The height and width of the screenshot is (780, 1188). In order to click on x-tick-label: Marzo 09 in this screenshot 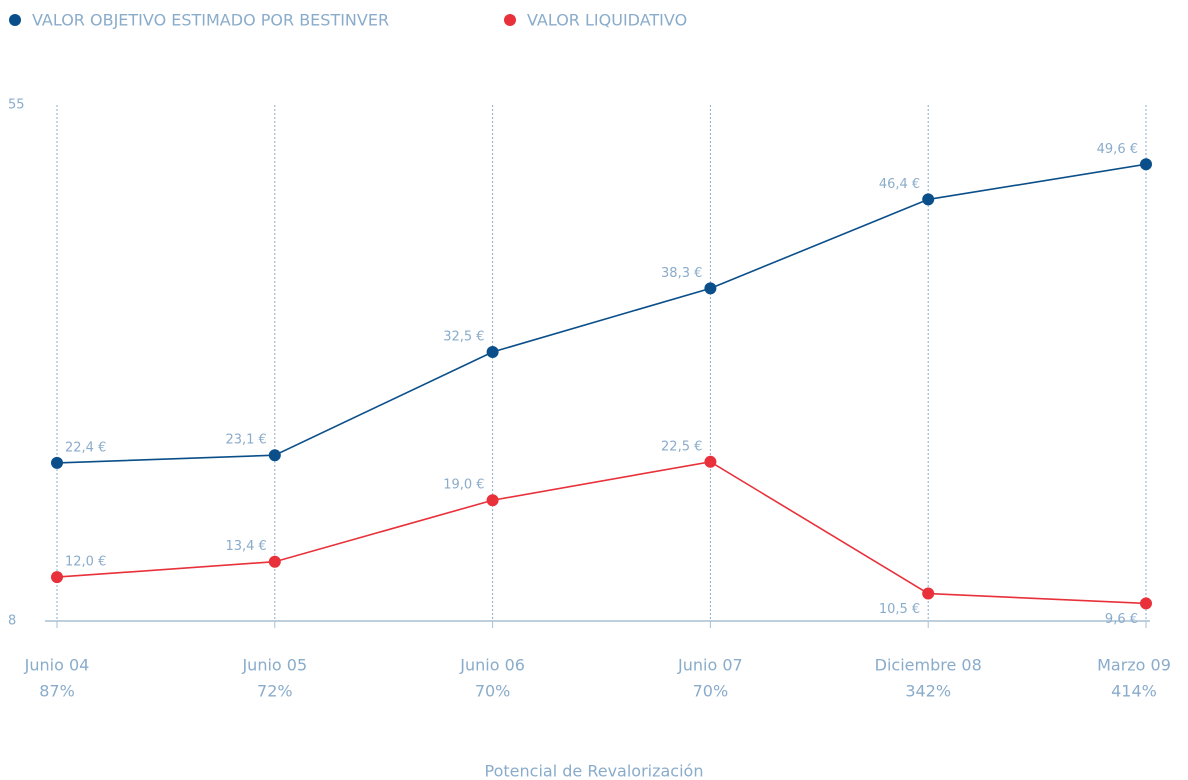, I will do `click(1134, 665)`.